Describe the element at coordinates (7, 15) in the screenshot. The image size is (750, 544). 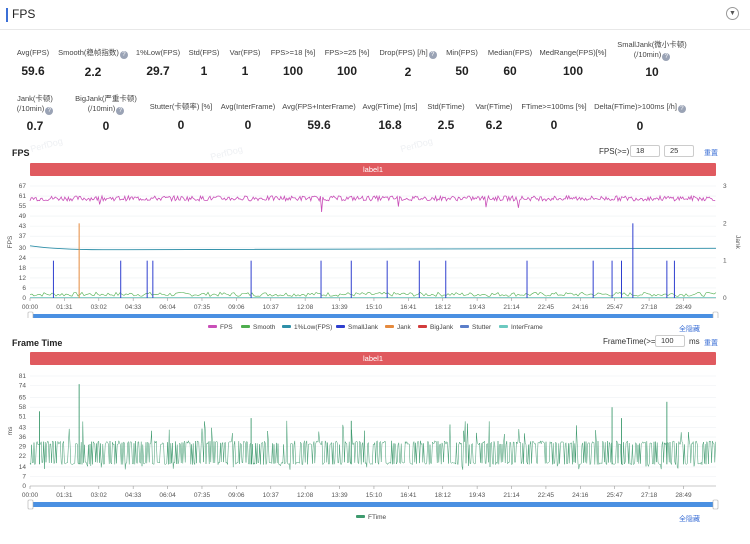
I see `title-accent-bar` at that location.